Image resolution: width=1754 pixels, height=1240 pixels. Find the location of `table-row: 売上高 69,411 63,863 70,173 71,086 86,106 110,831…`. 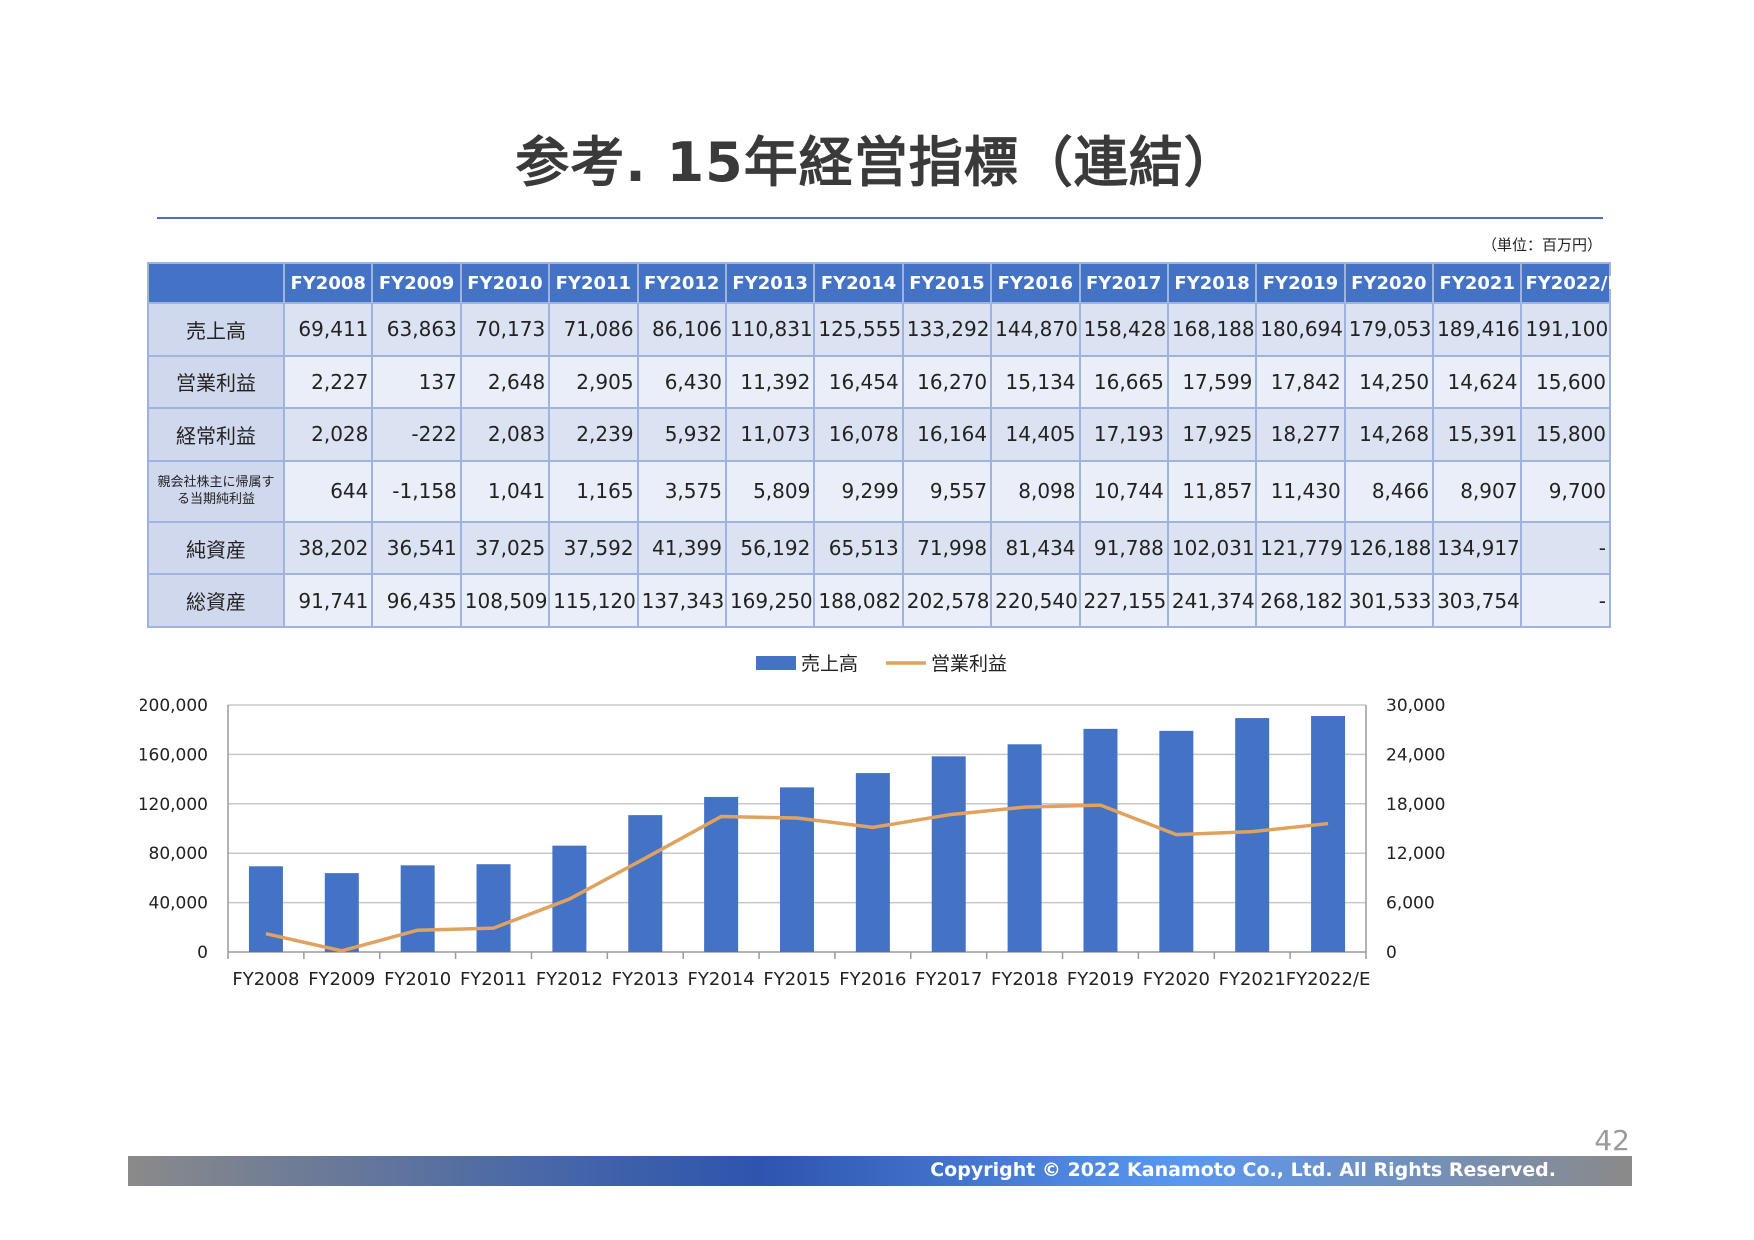

table-row: 売上高 69,411 63,863 70,173 71,086 86,106 110,831… is located at coordinates (879, 329).